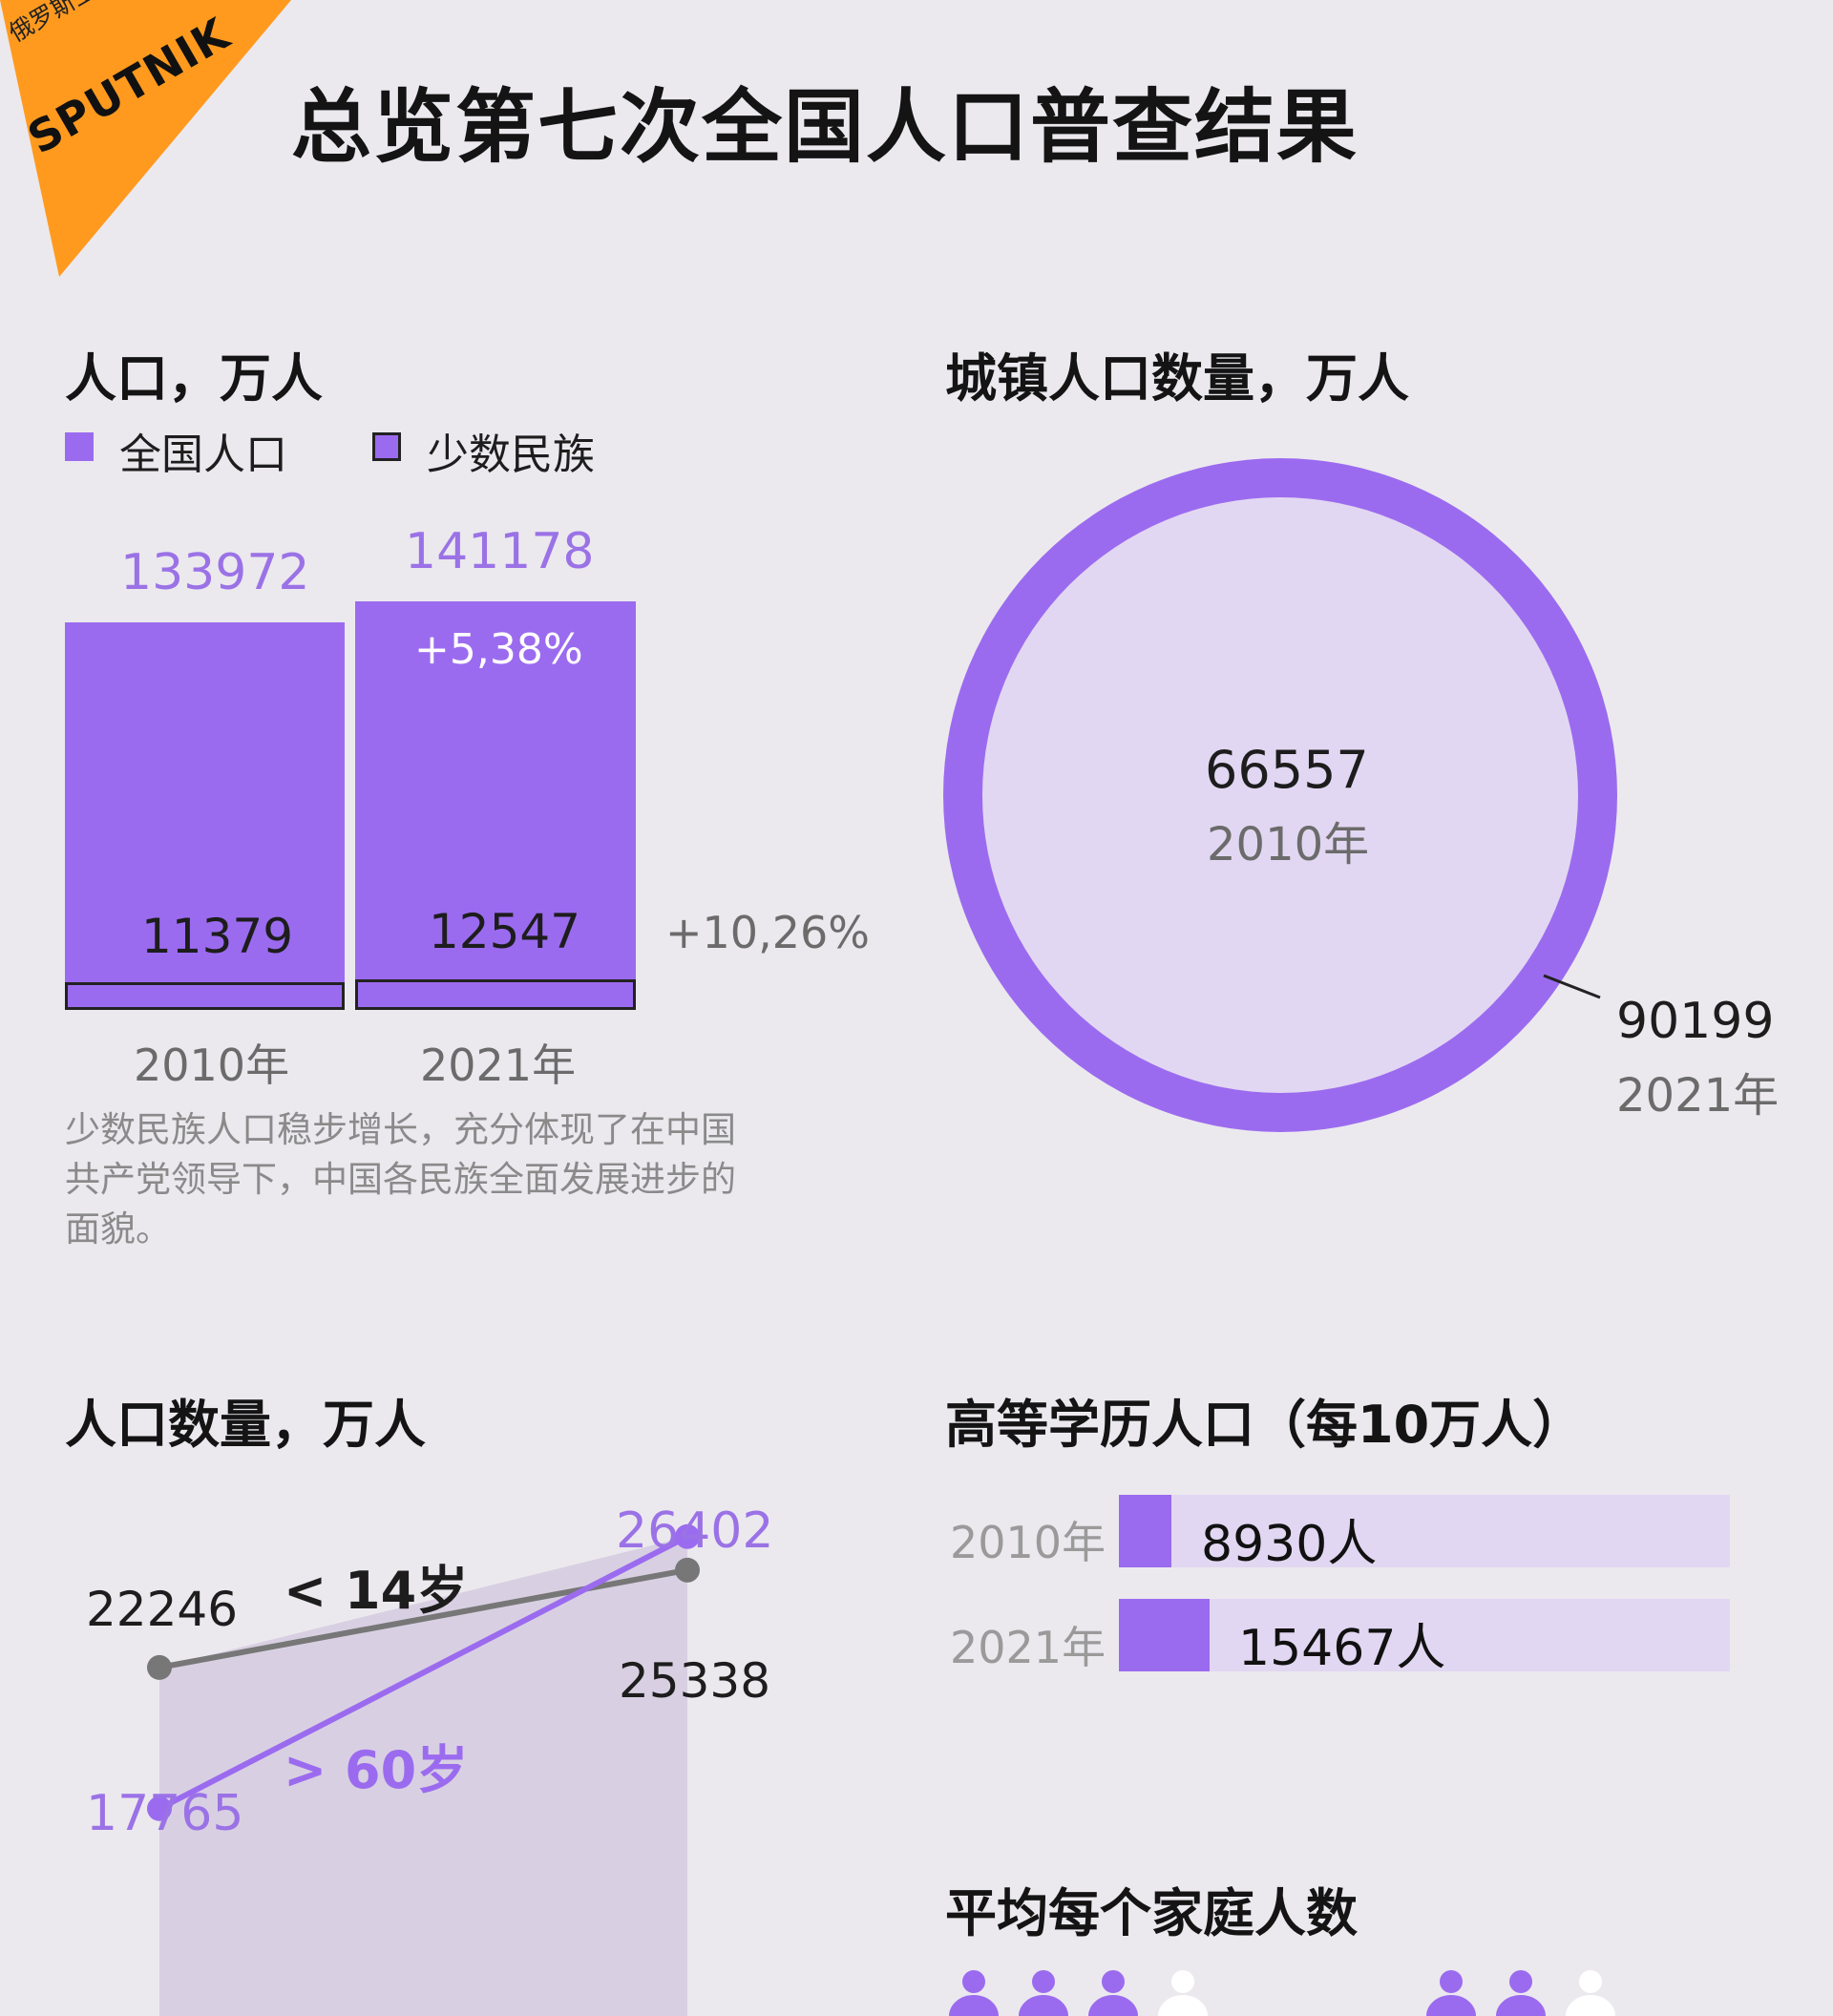 This screenshot has height=2016, width=1833. Describe the element at coordinates (376, 1591) in the screenshot. I see `series-name-child: < 14岁` at that location.